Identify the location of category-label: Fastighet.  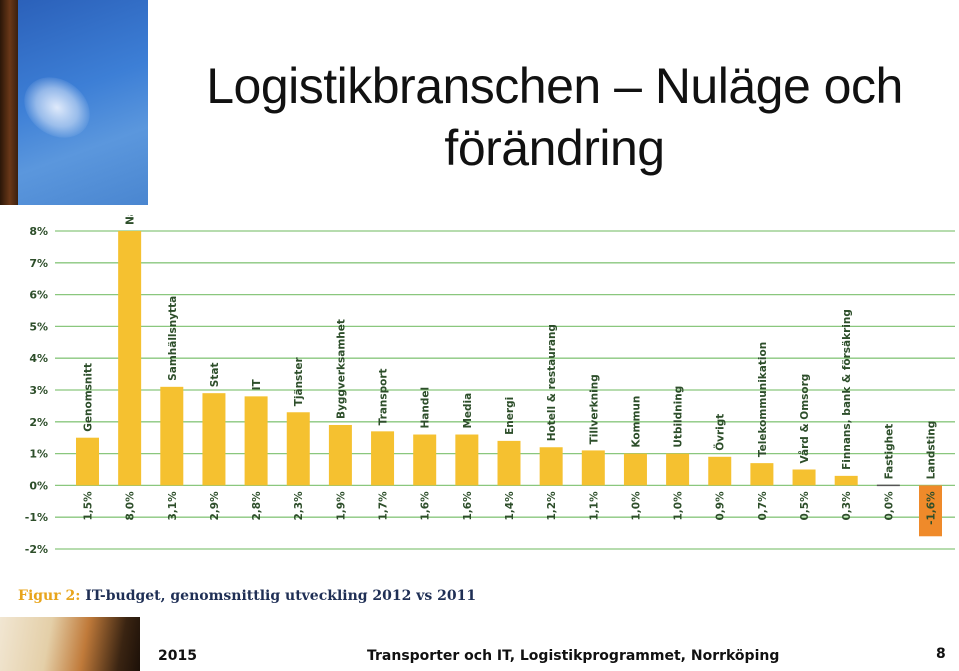
(889, 452).